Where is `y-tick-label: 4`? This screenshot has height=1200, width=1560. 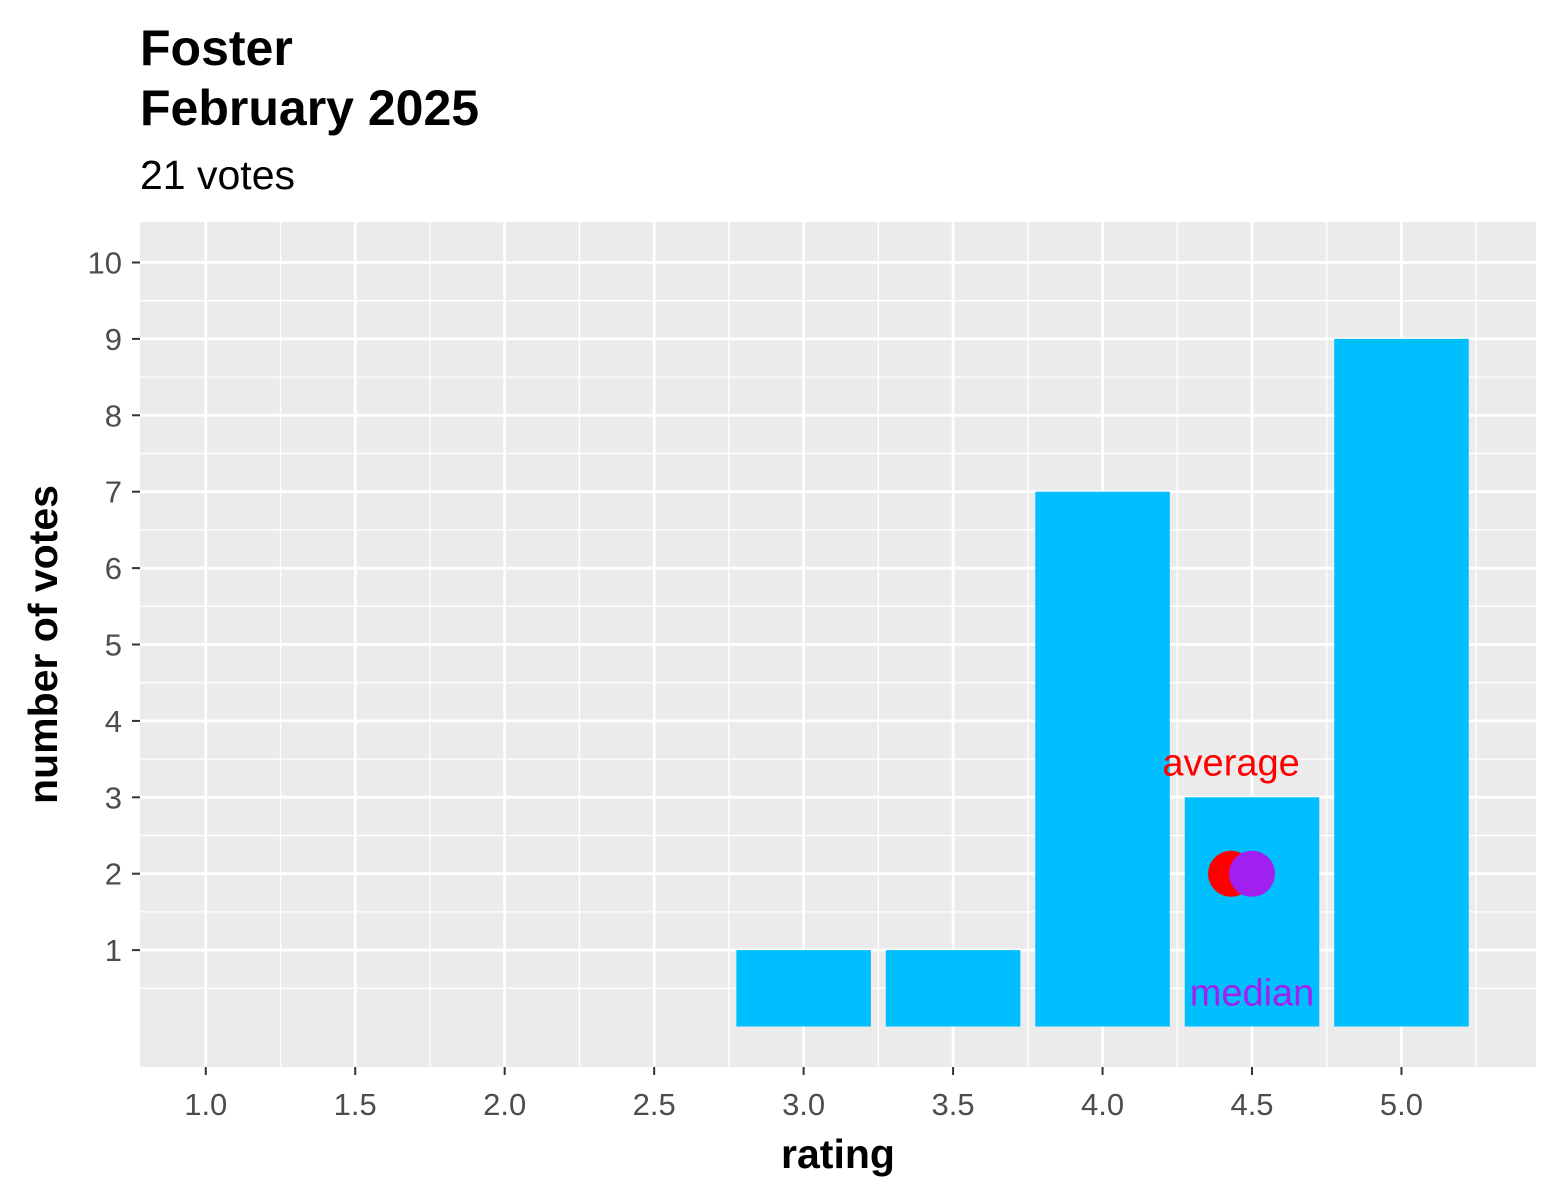
y-tick-label: 4 is located at coordinates (113, 721).